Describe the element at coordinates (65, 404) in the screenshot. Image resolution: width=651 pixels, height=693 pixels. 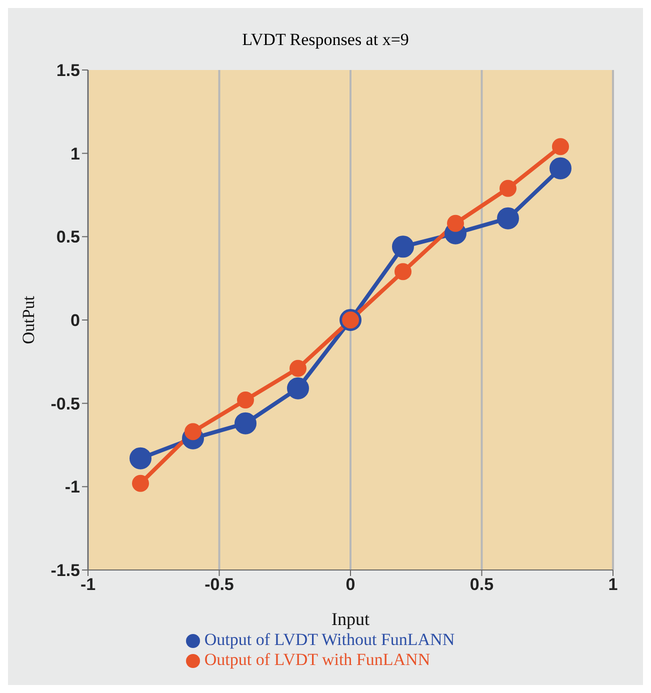
I see `y-tick-label: -0.5` at that location.